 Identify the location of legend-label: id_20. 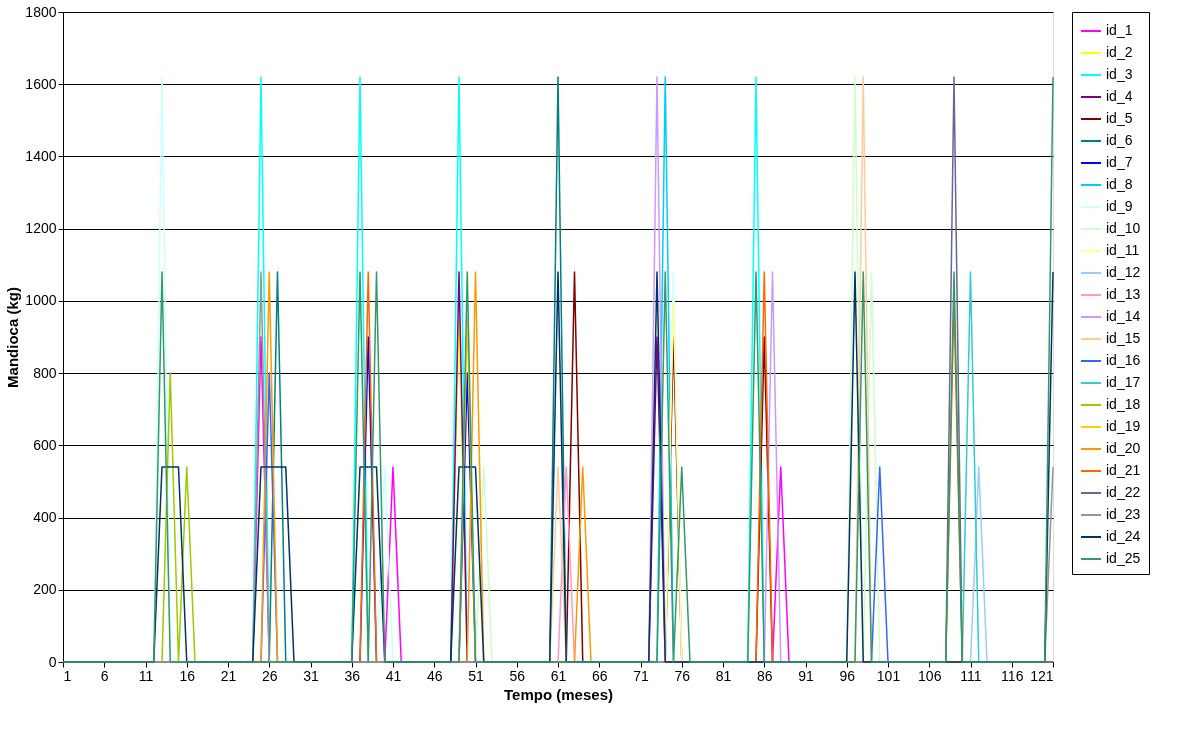
(1123, 448).